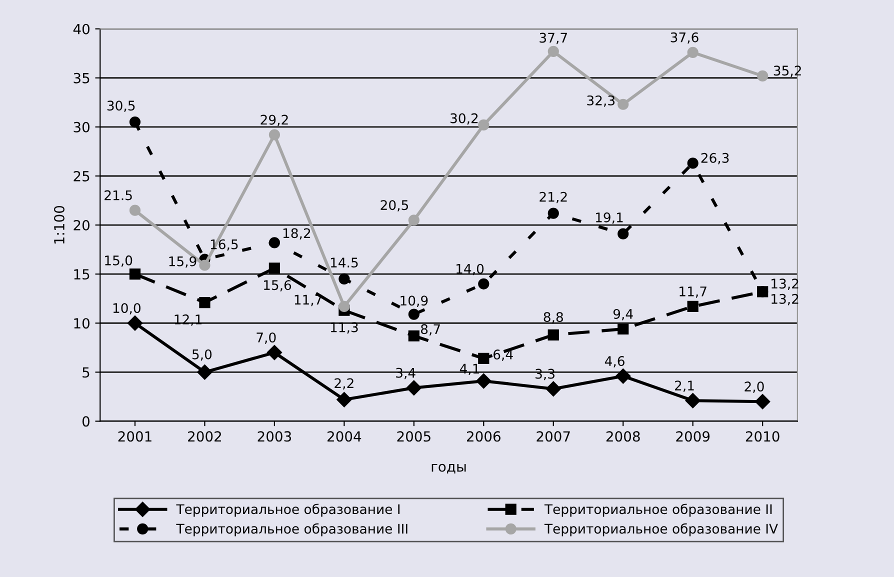  I want to click on x-tick-label: 2010, so click(763, 436).